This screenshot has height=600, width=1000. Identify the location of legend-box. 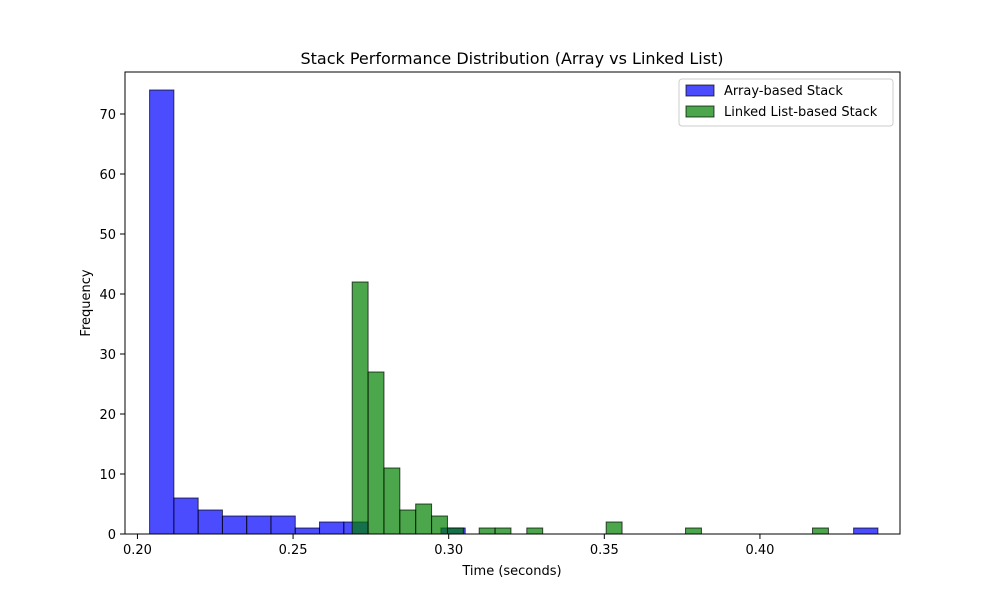
(786, 102).